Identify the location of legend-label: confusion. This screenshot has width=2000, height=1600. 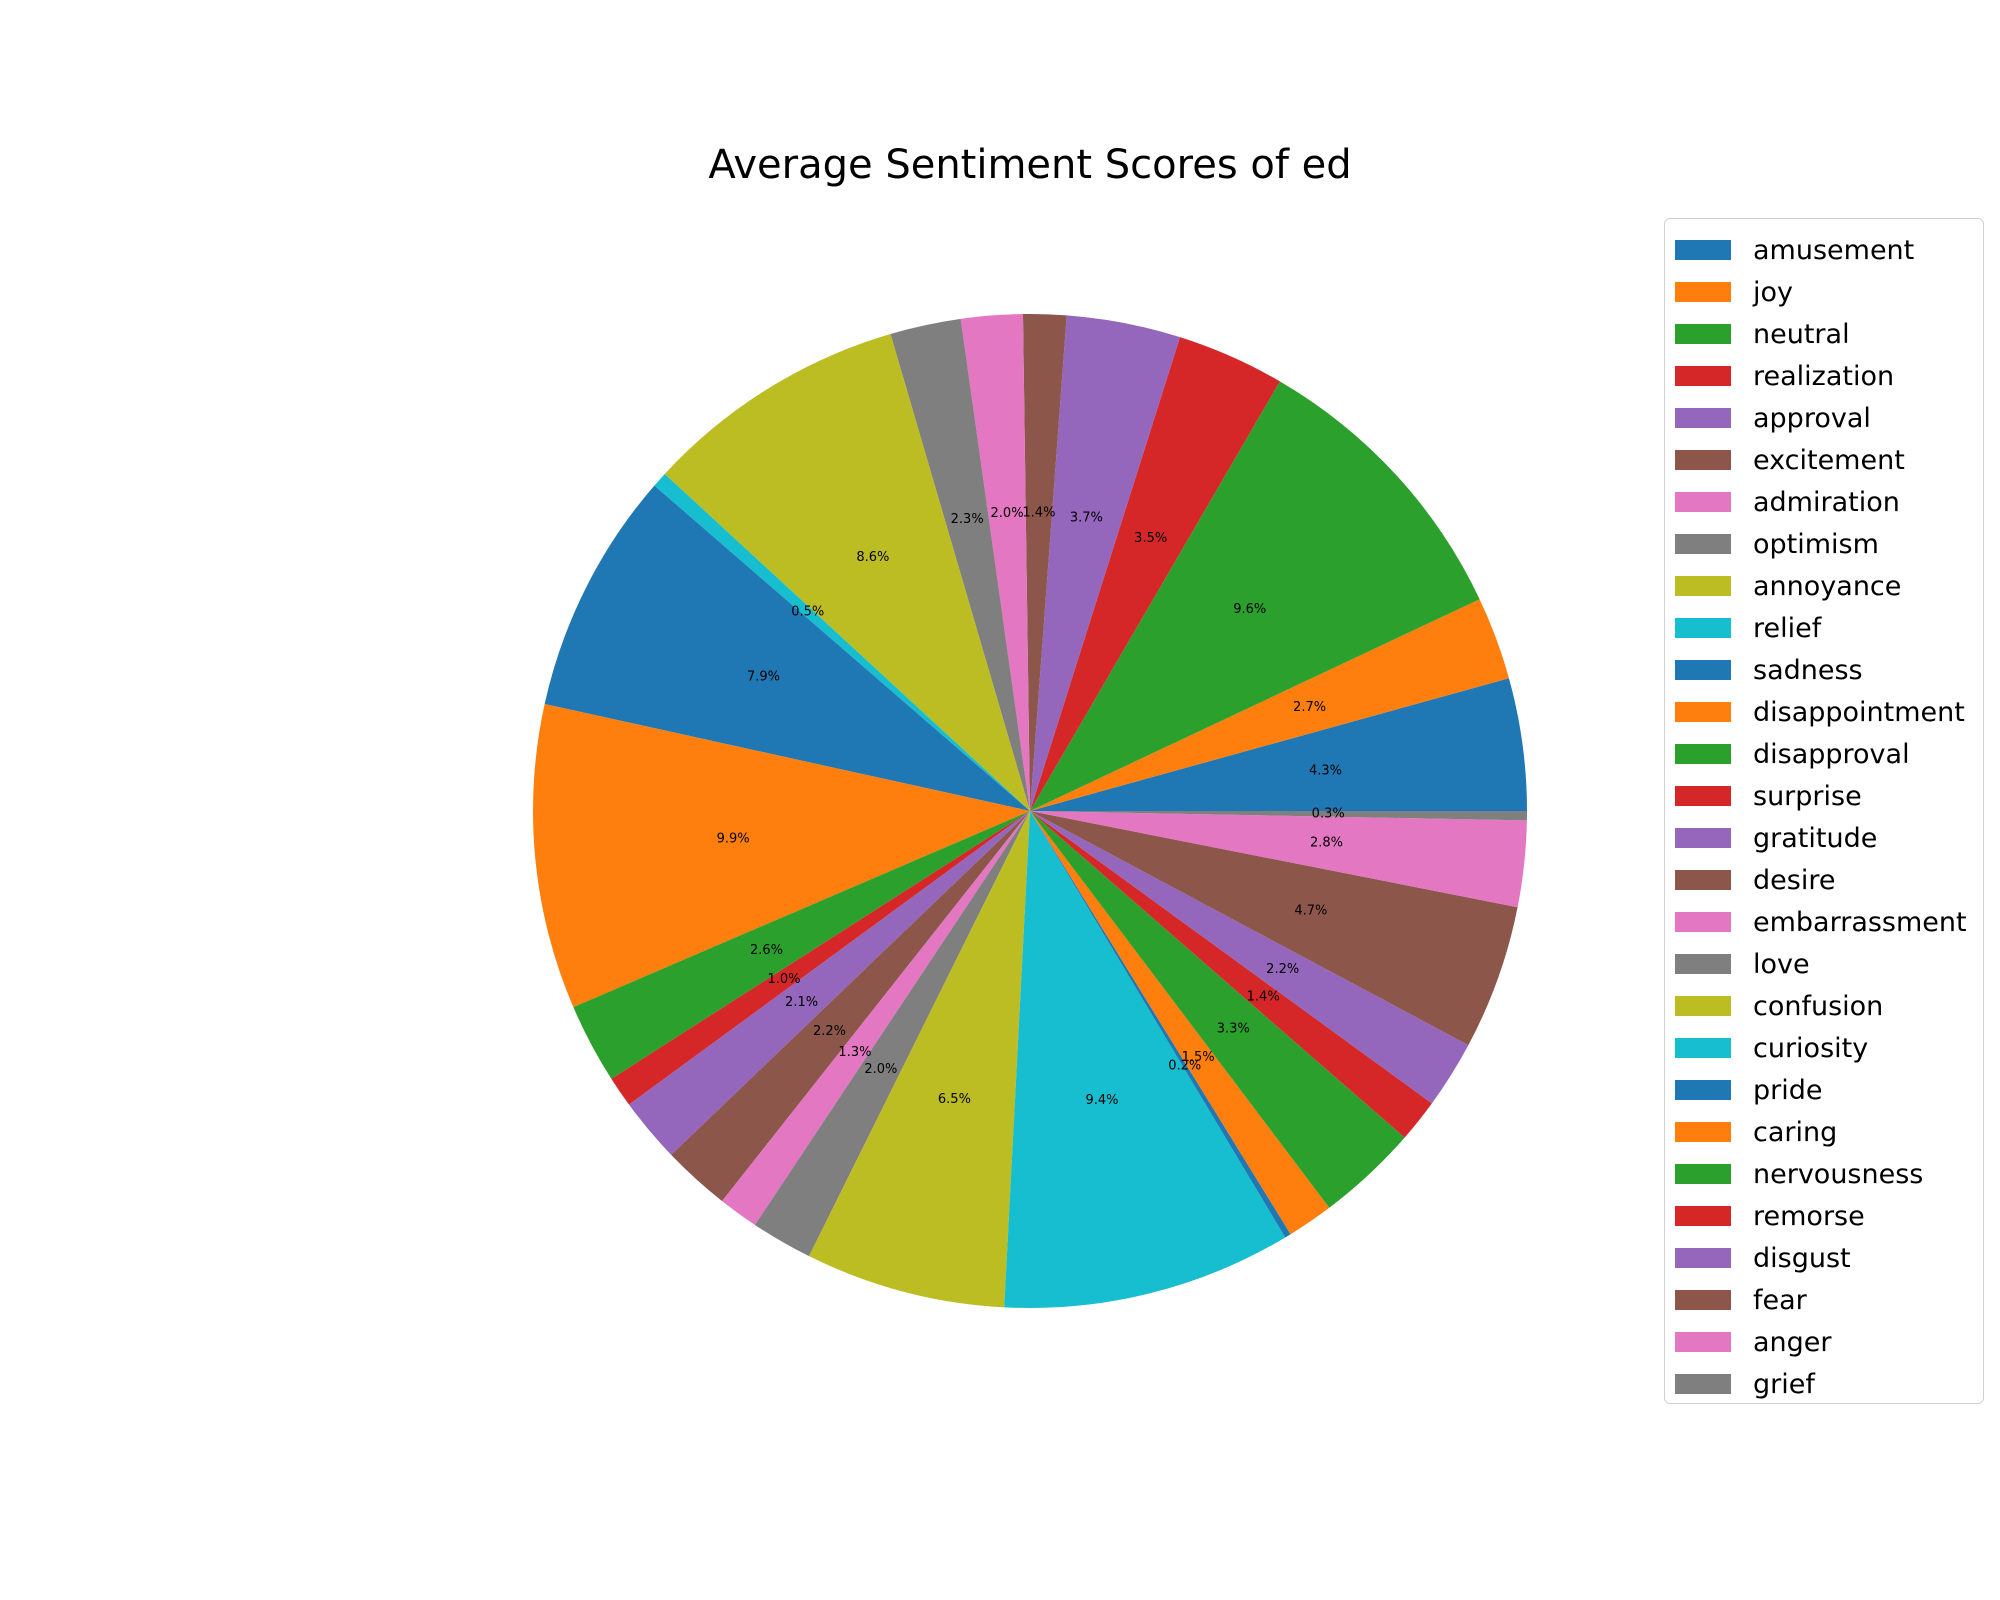
(1818, 1006).